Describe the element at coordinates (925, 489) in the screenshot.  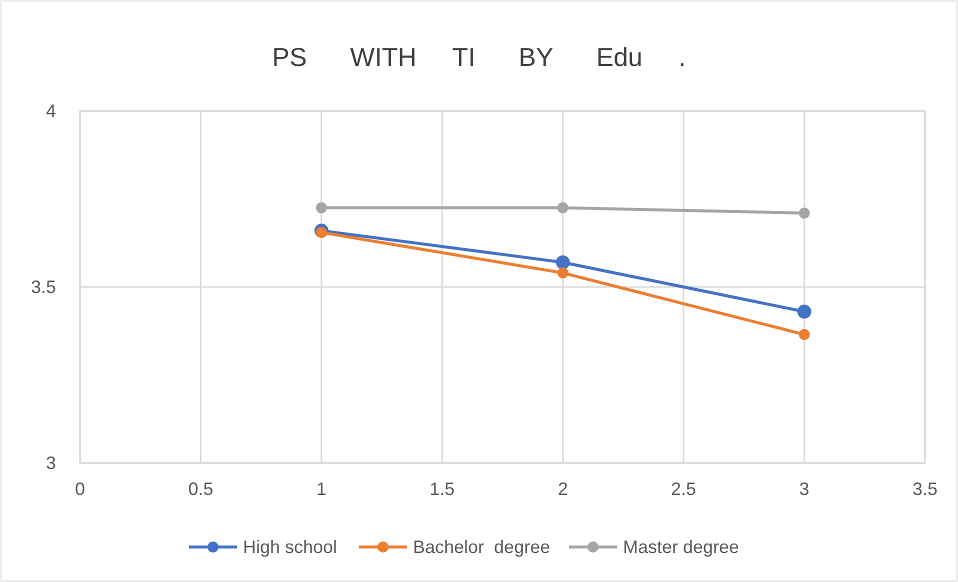
I see `x-tick-label: 3.5` at that location.